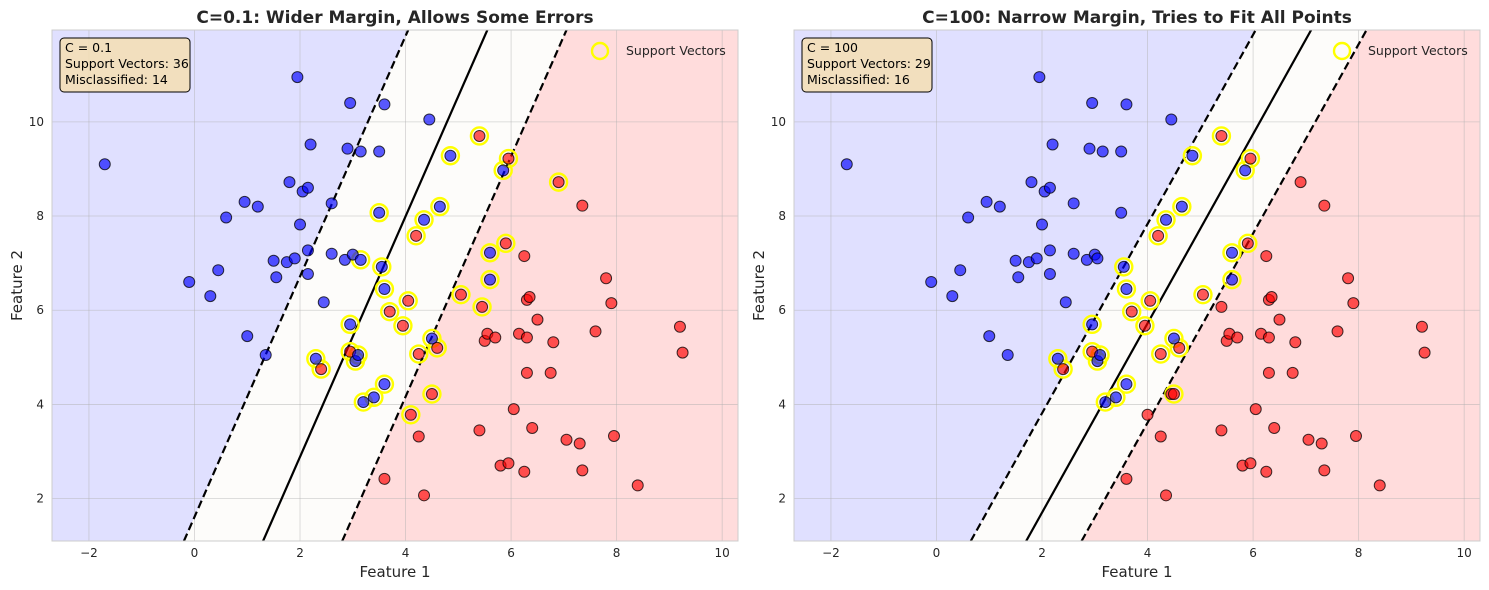  Describe the element at coordinates (116, 79) in the screenshot. I see `info-box-line: Misclassified: 14` at that location.